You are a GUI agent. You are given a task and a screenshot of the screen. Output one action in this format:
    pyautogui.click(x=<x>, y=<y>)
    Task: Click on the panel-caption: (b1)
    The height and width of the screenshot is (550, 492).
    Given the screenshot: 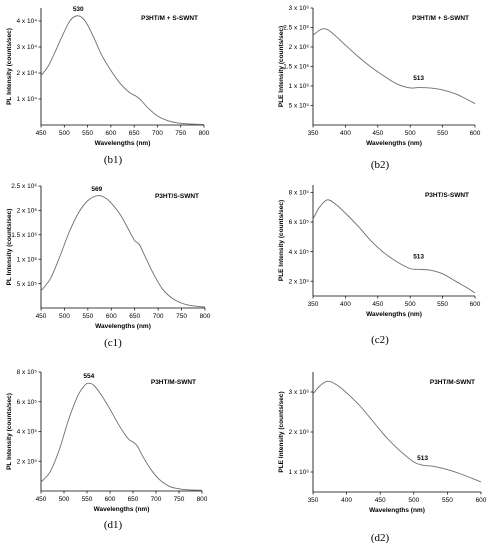 What is the action you would take?
    pyautogui.click(x=113, y=160)
    